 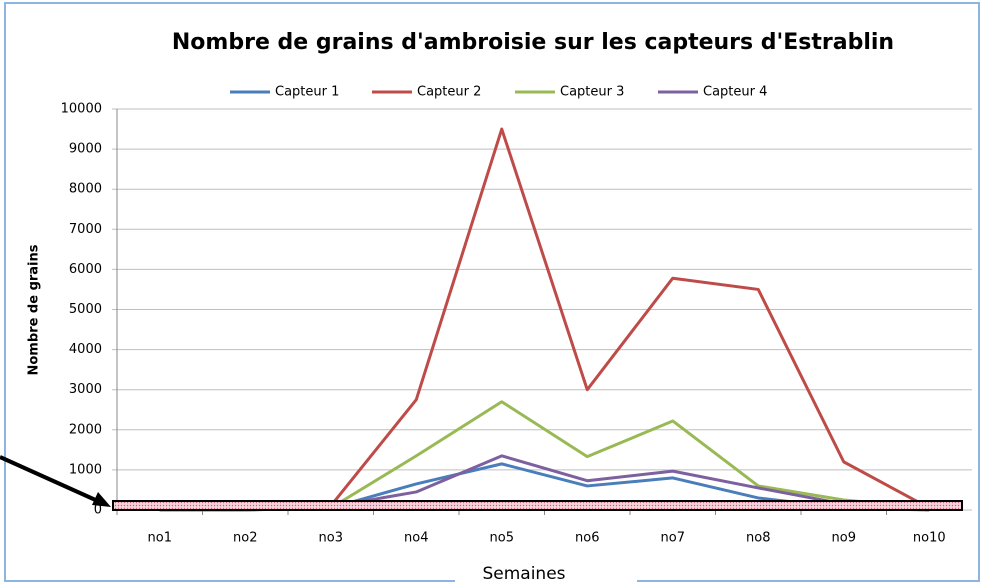 What do you see at coordinates (85, 229) in the screenshot?
I see `y-tick-label: 7000` at bounding box center [85, 229].